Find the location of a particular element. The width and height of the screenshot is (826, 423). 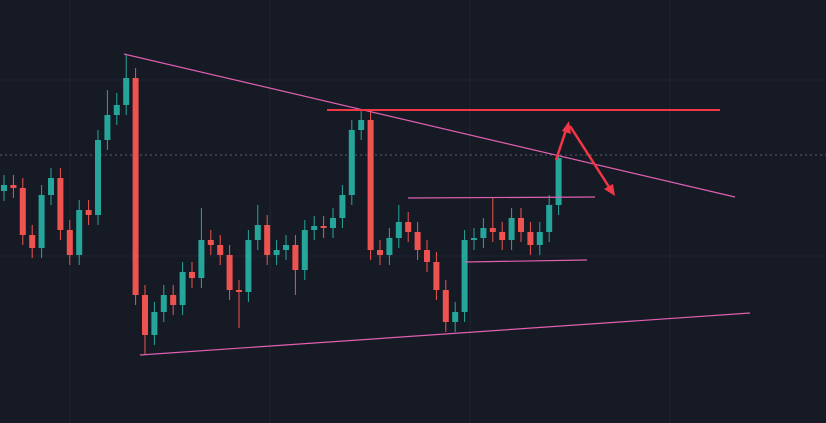

range-bottom is located at coordinates (526, 261).